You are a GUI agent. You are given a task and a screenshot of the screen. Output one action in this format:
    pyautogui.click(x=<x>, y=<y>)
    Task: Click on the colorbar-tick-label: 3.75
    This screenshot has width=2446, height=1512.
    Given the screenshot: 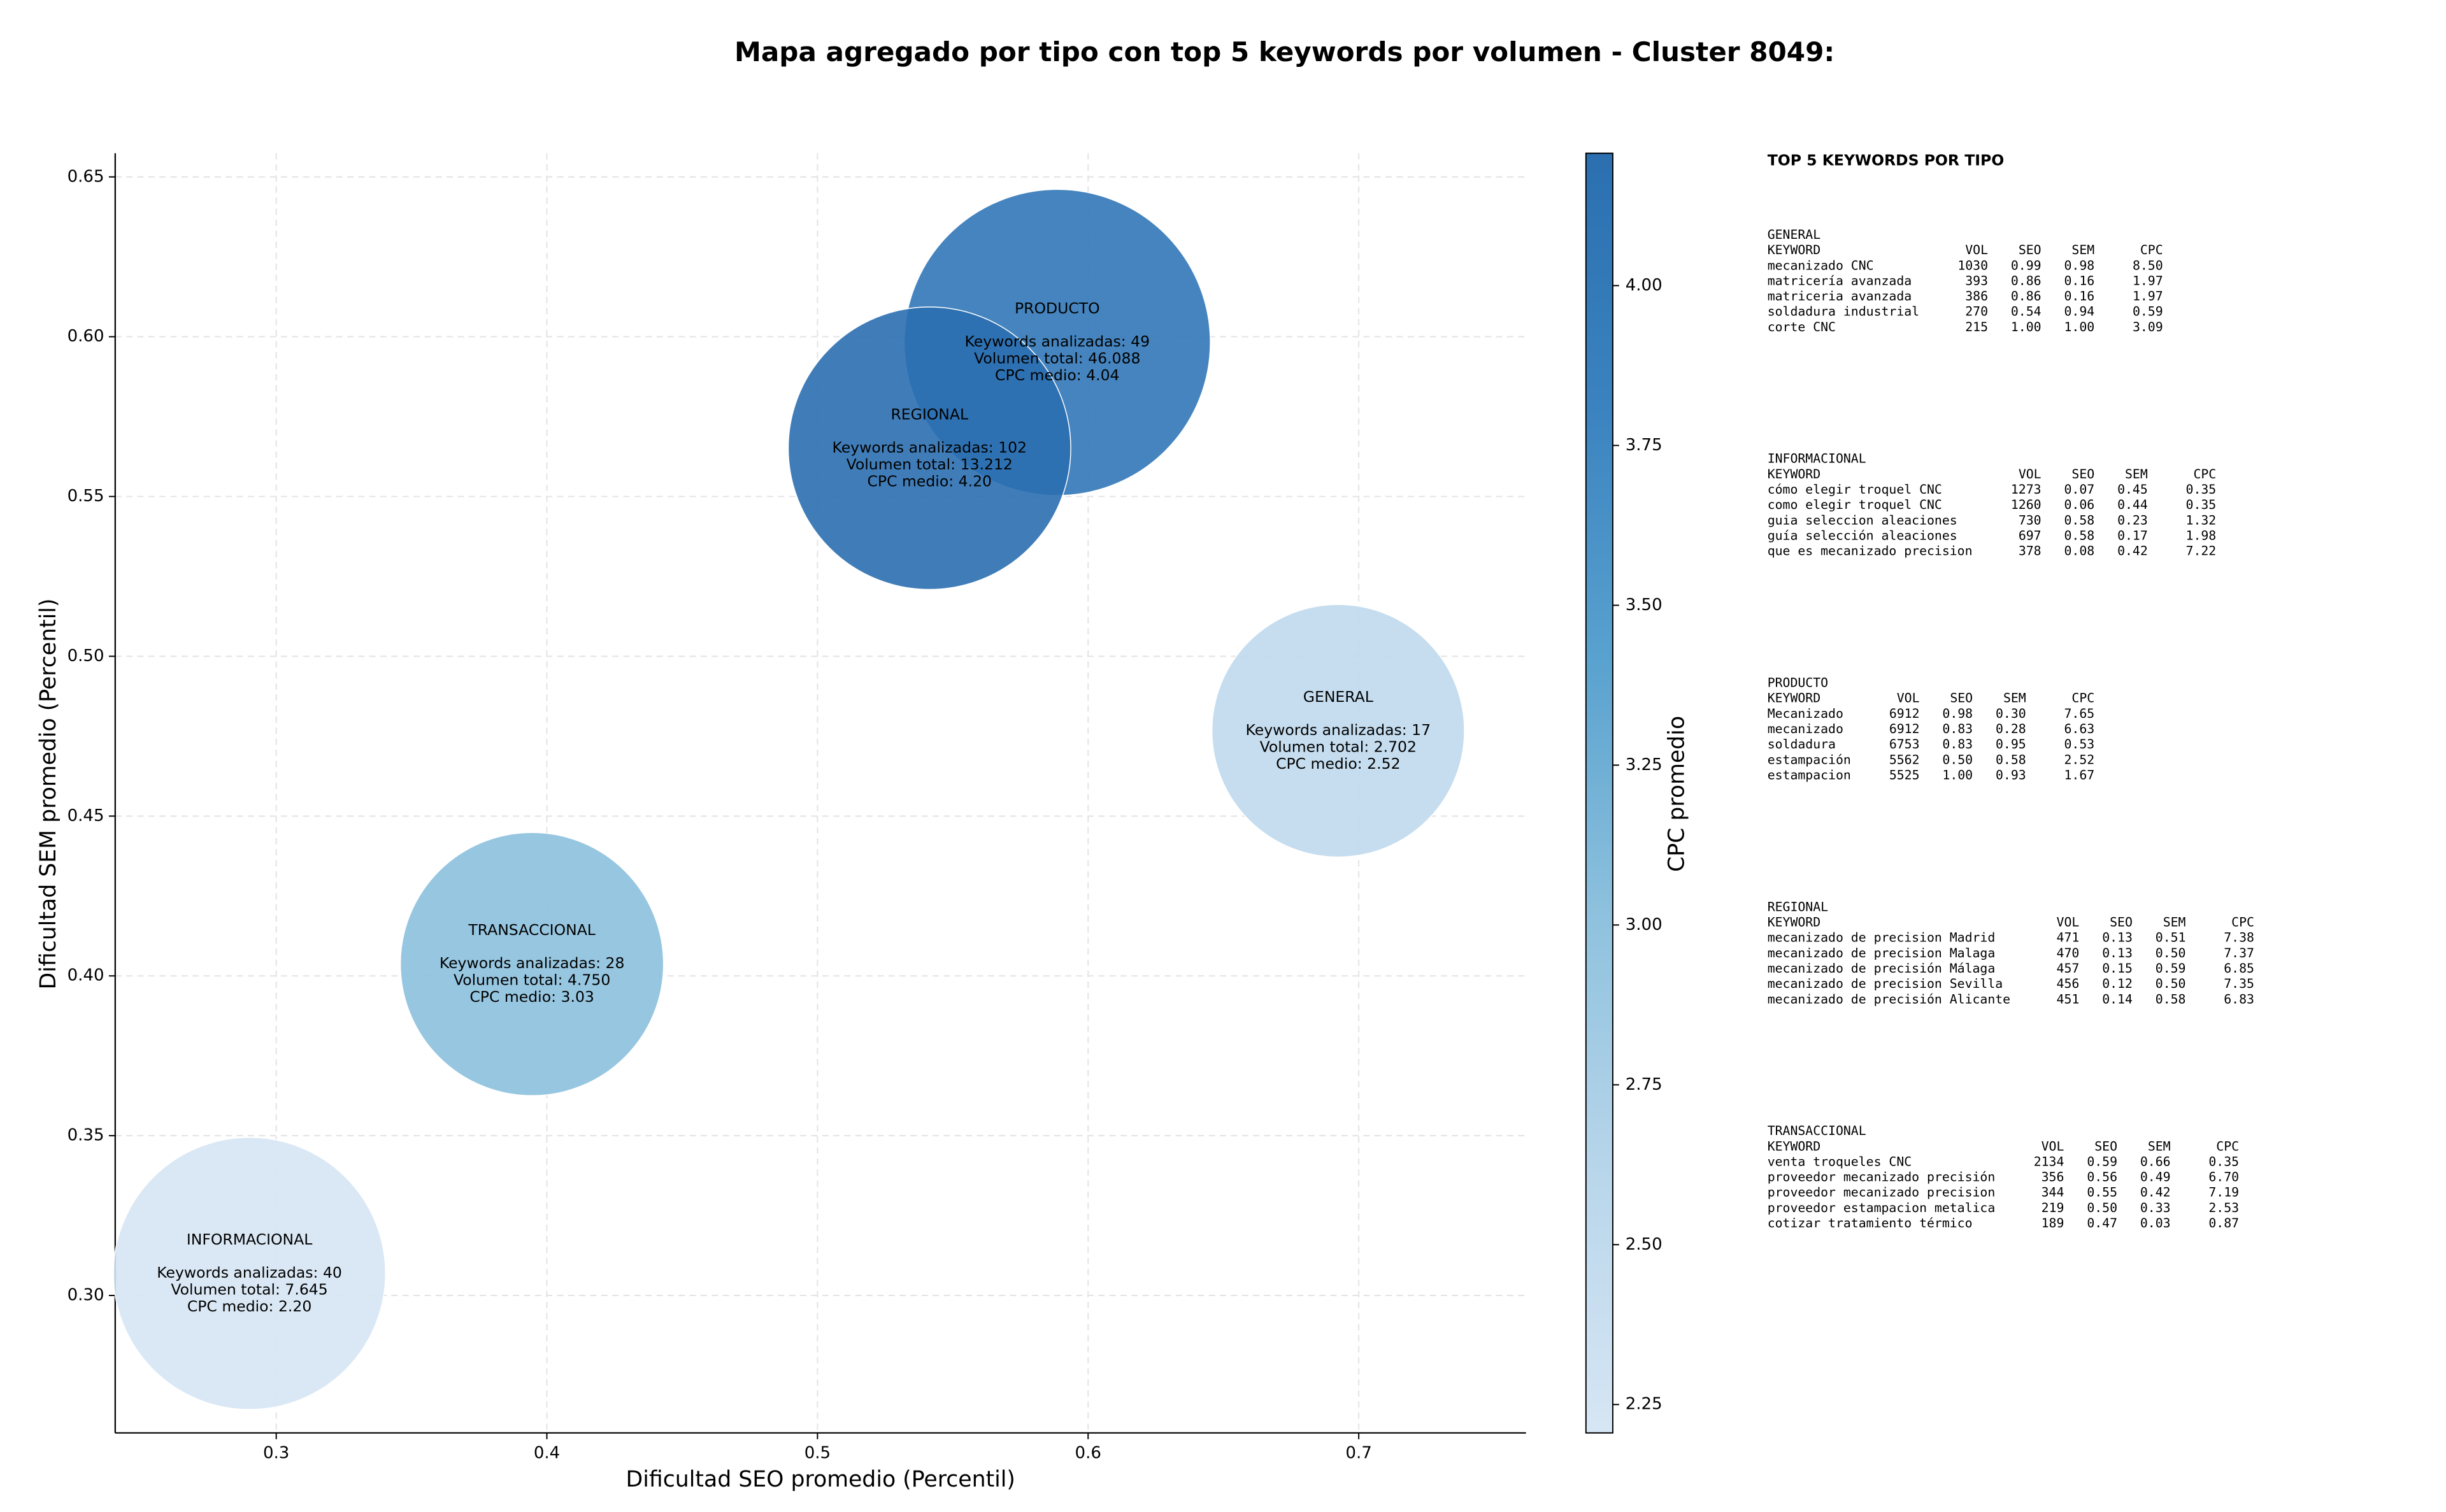 What is the action you would take?
    pyautogui.click(x=1645, y=445)
    